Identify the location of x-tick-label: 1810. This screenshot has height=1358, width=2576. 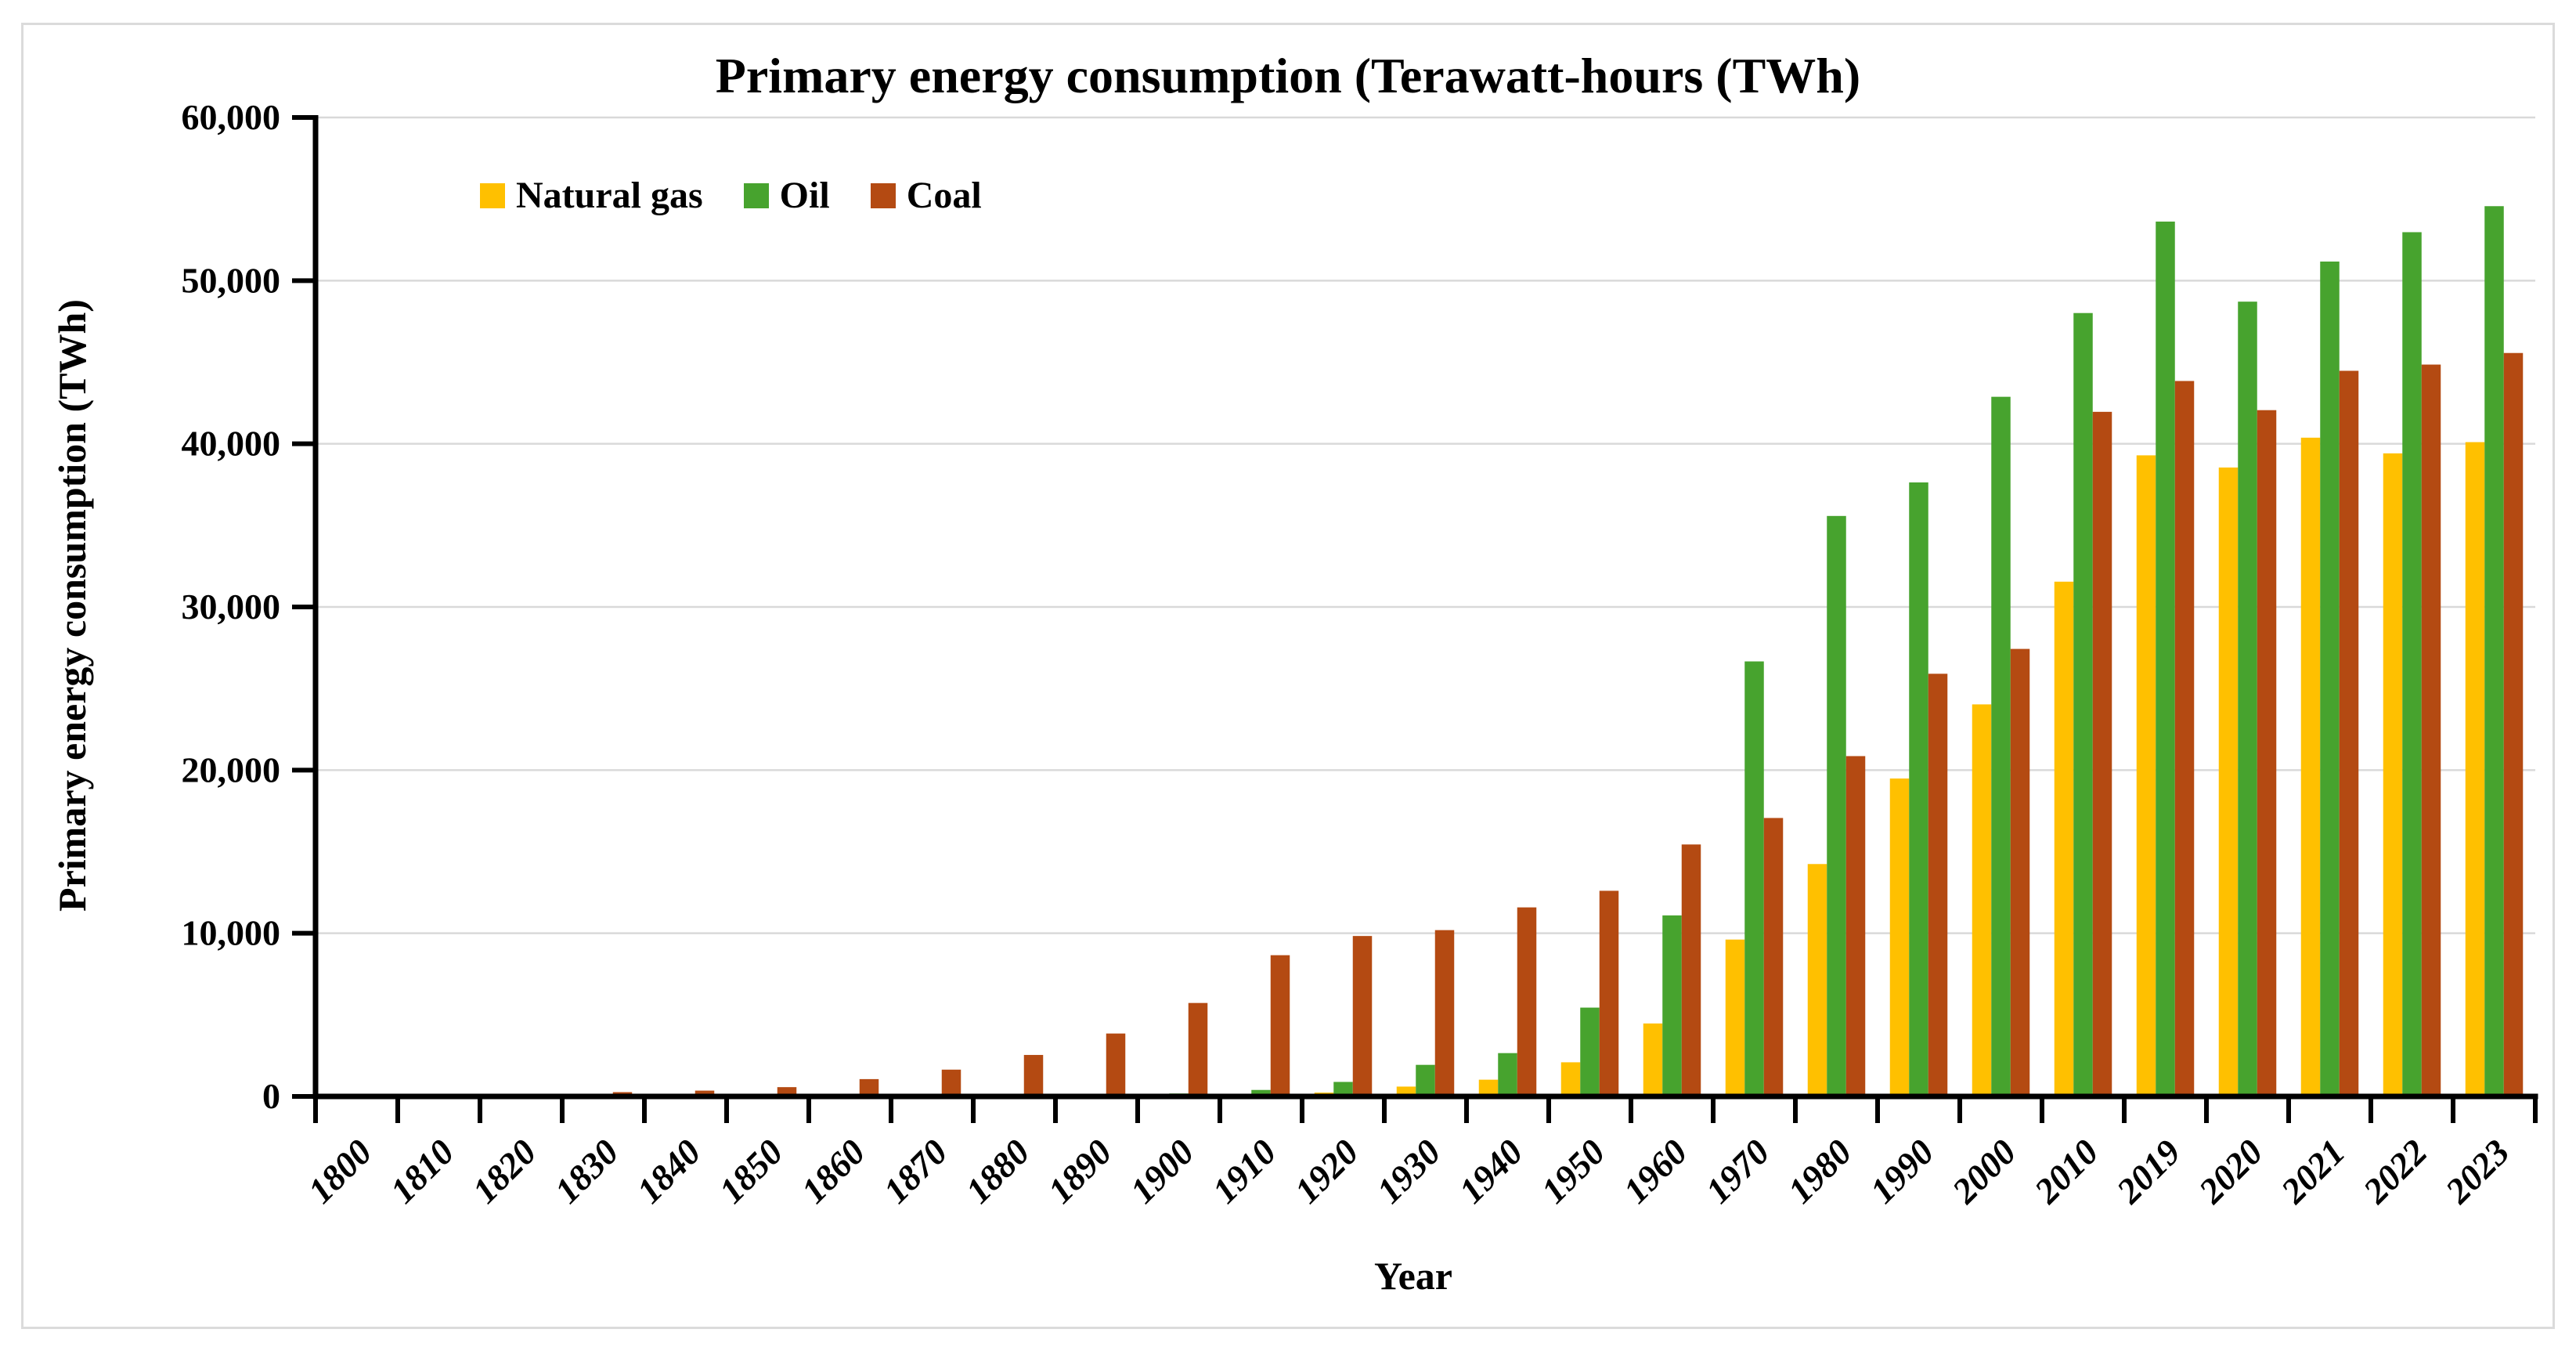
(422, 1171).